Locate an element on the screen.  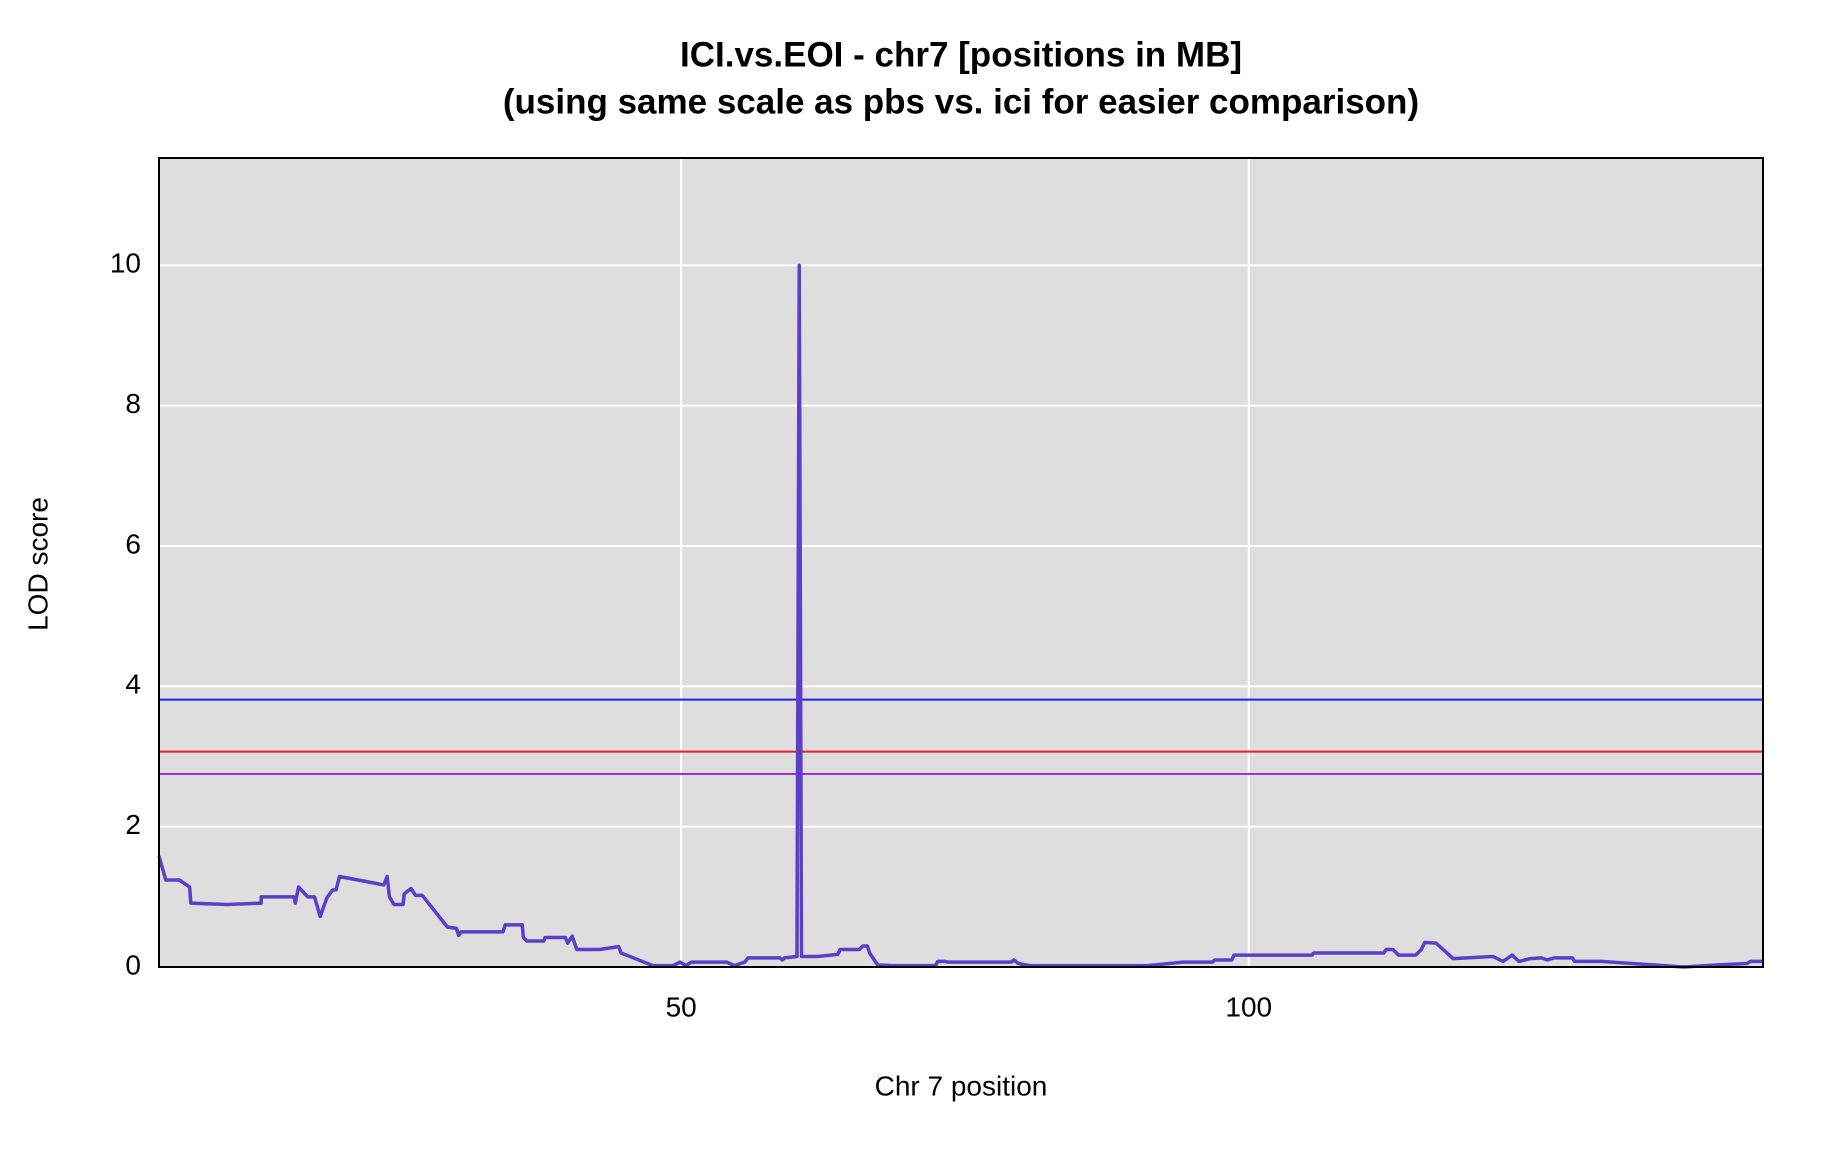
y-tick-label: 6 is located at coordinates (133, 543).